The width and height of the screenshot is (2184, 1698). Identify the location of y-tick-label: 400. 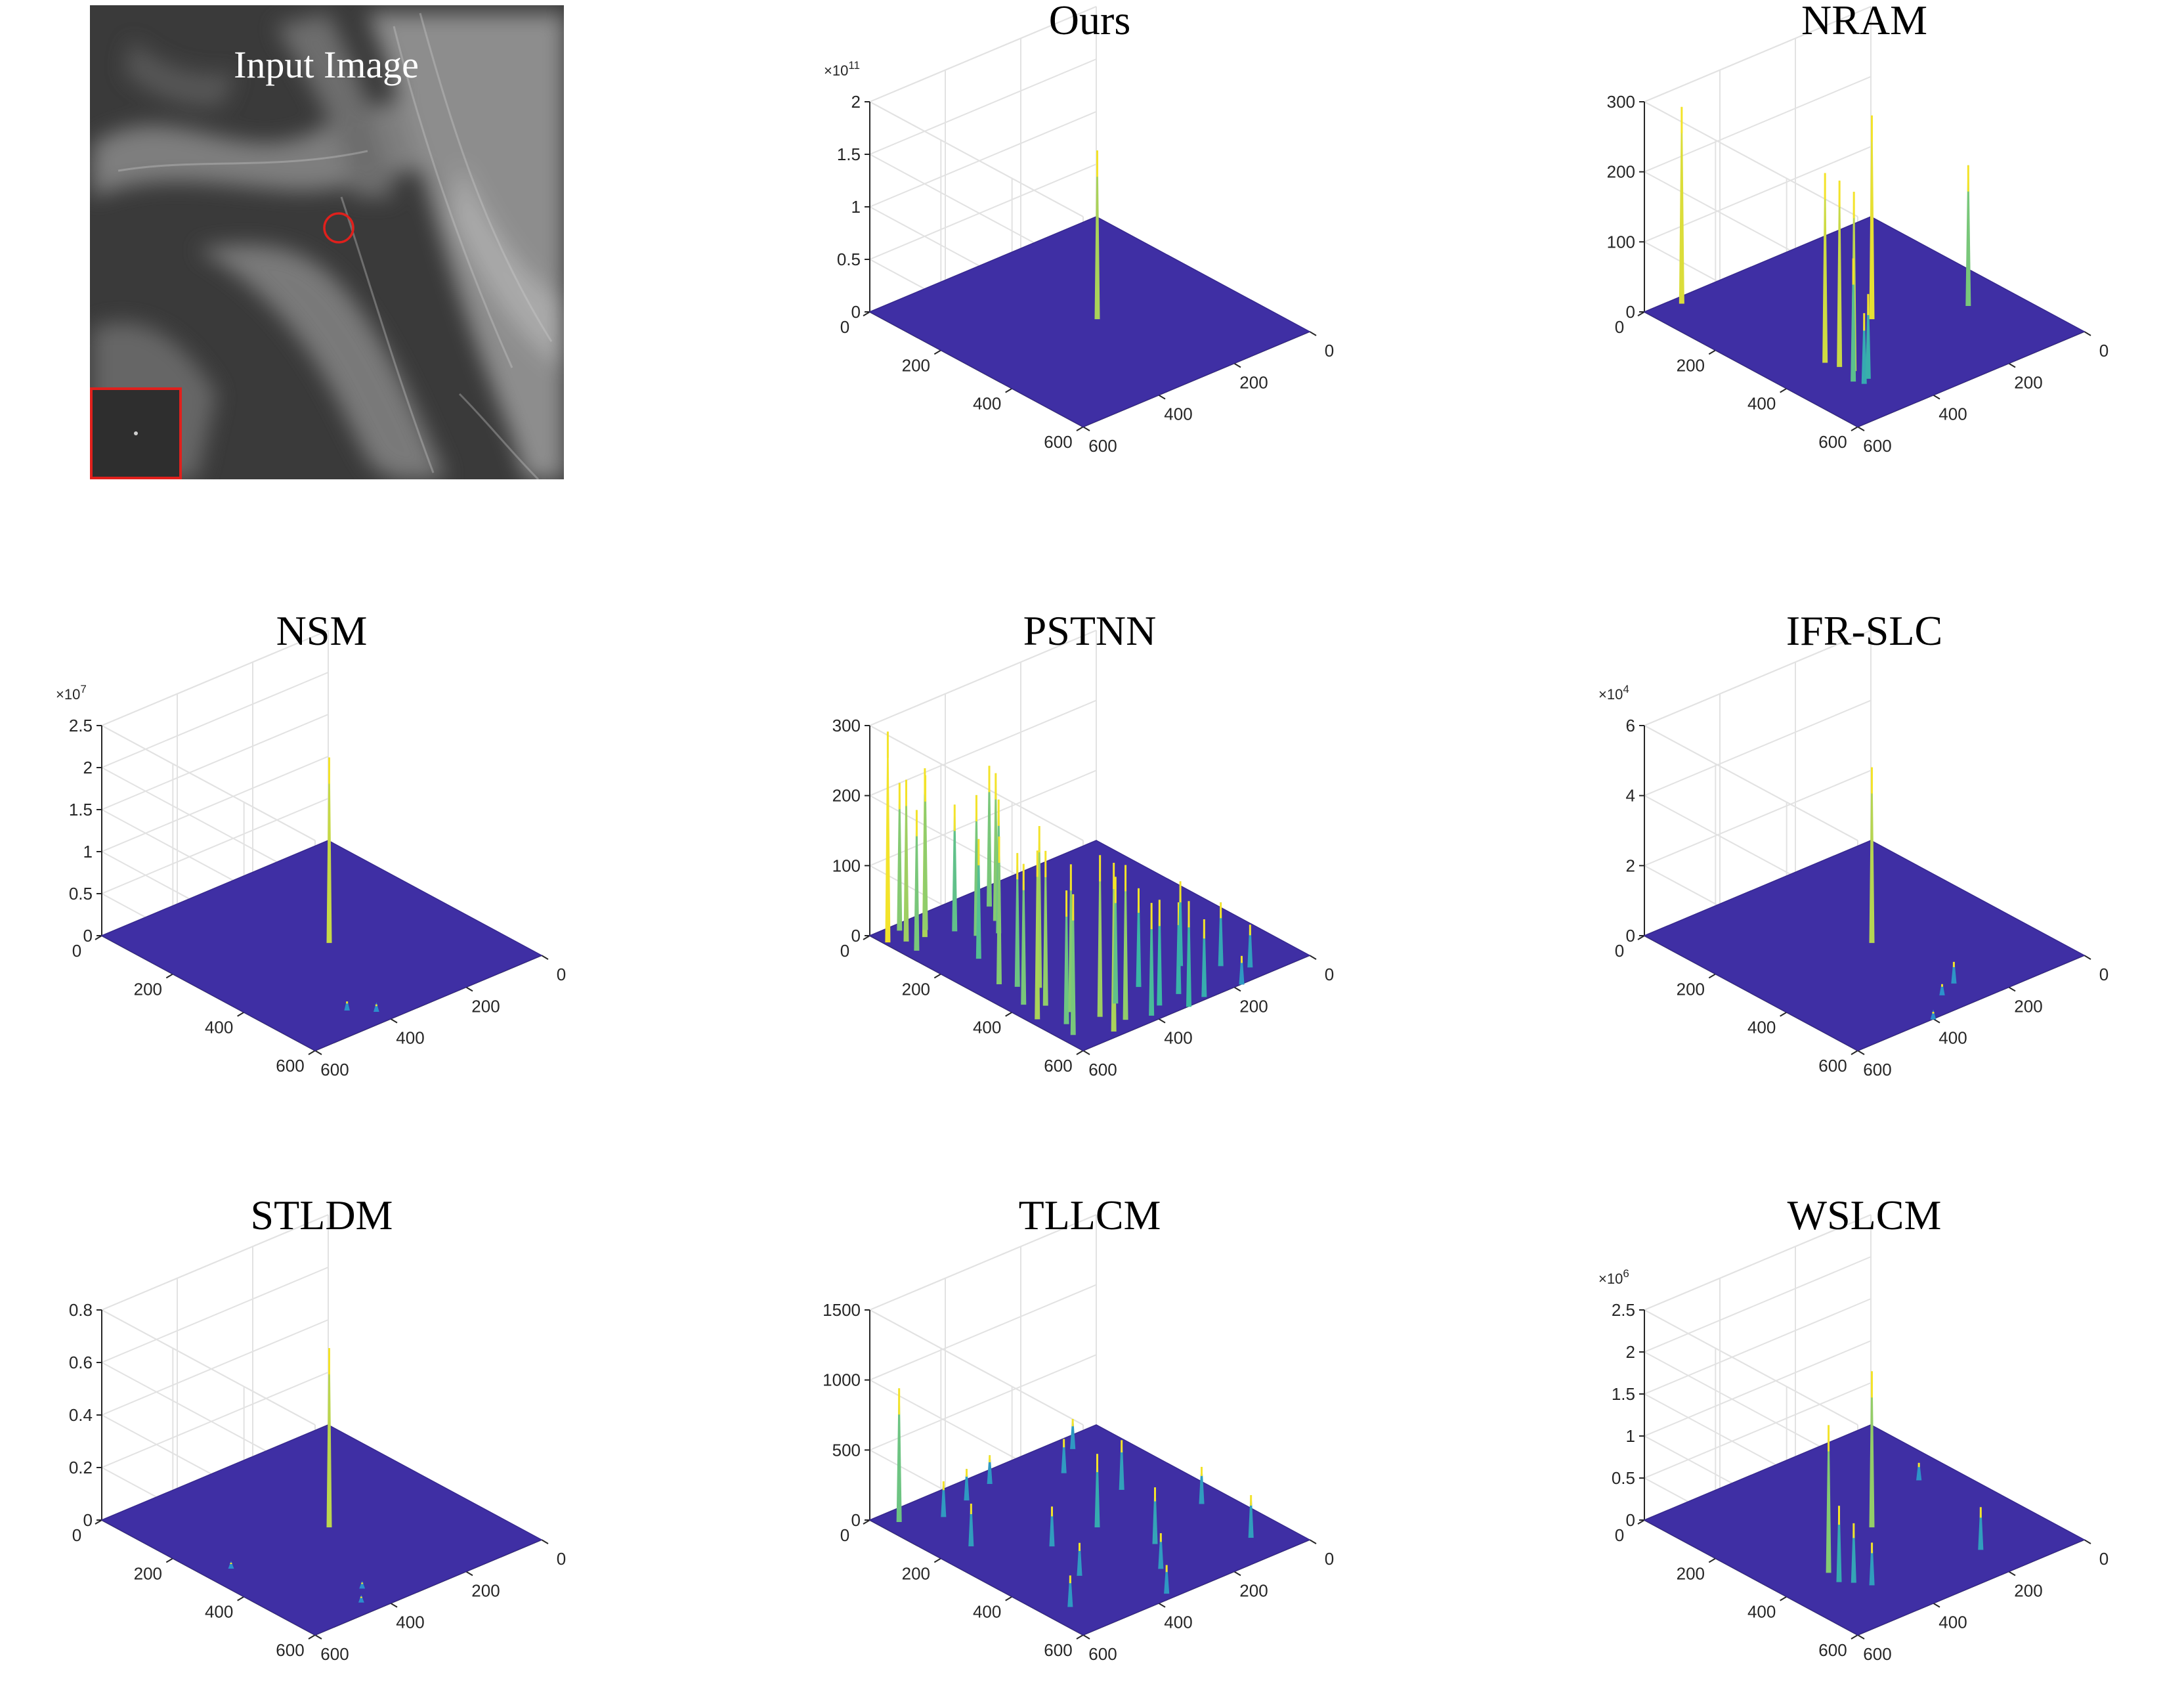
(219, 1612).